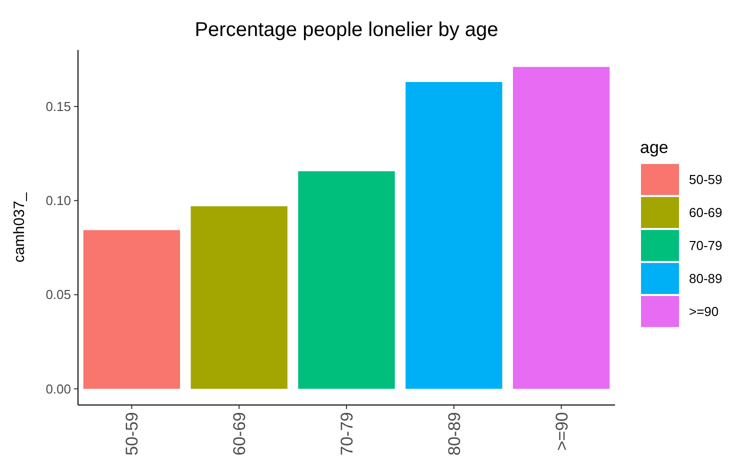 Image resolution: width=736 pixels, height=470 pixels. I want to click on x-tick-label: 80-89, so click(454, 434).